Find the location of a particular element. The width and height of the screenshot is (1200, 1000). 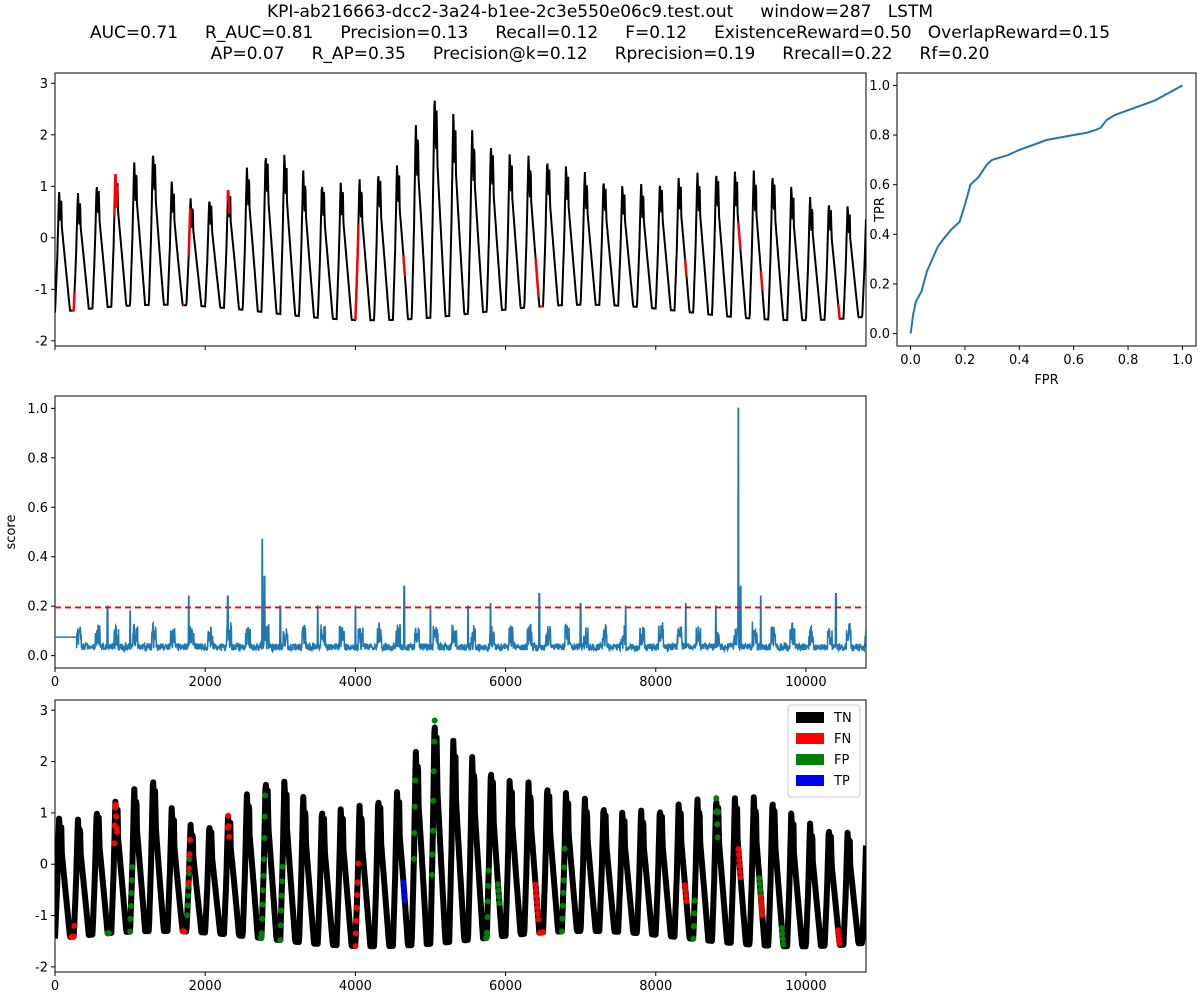

x-tick-label: 0 is located at coordinates (55, 986).